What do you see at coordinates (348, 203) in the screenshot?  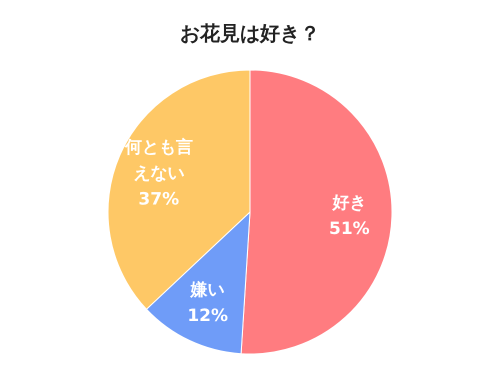 I see `slice-label: 好き` at bounding box center [348, 203].